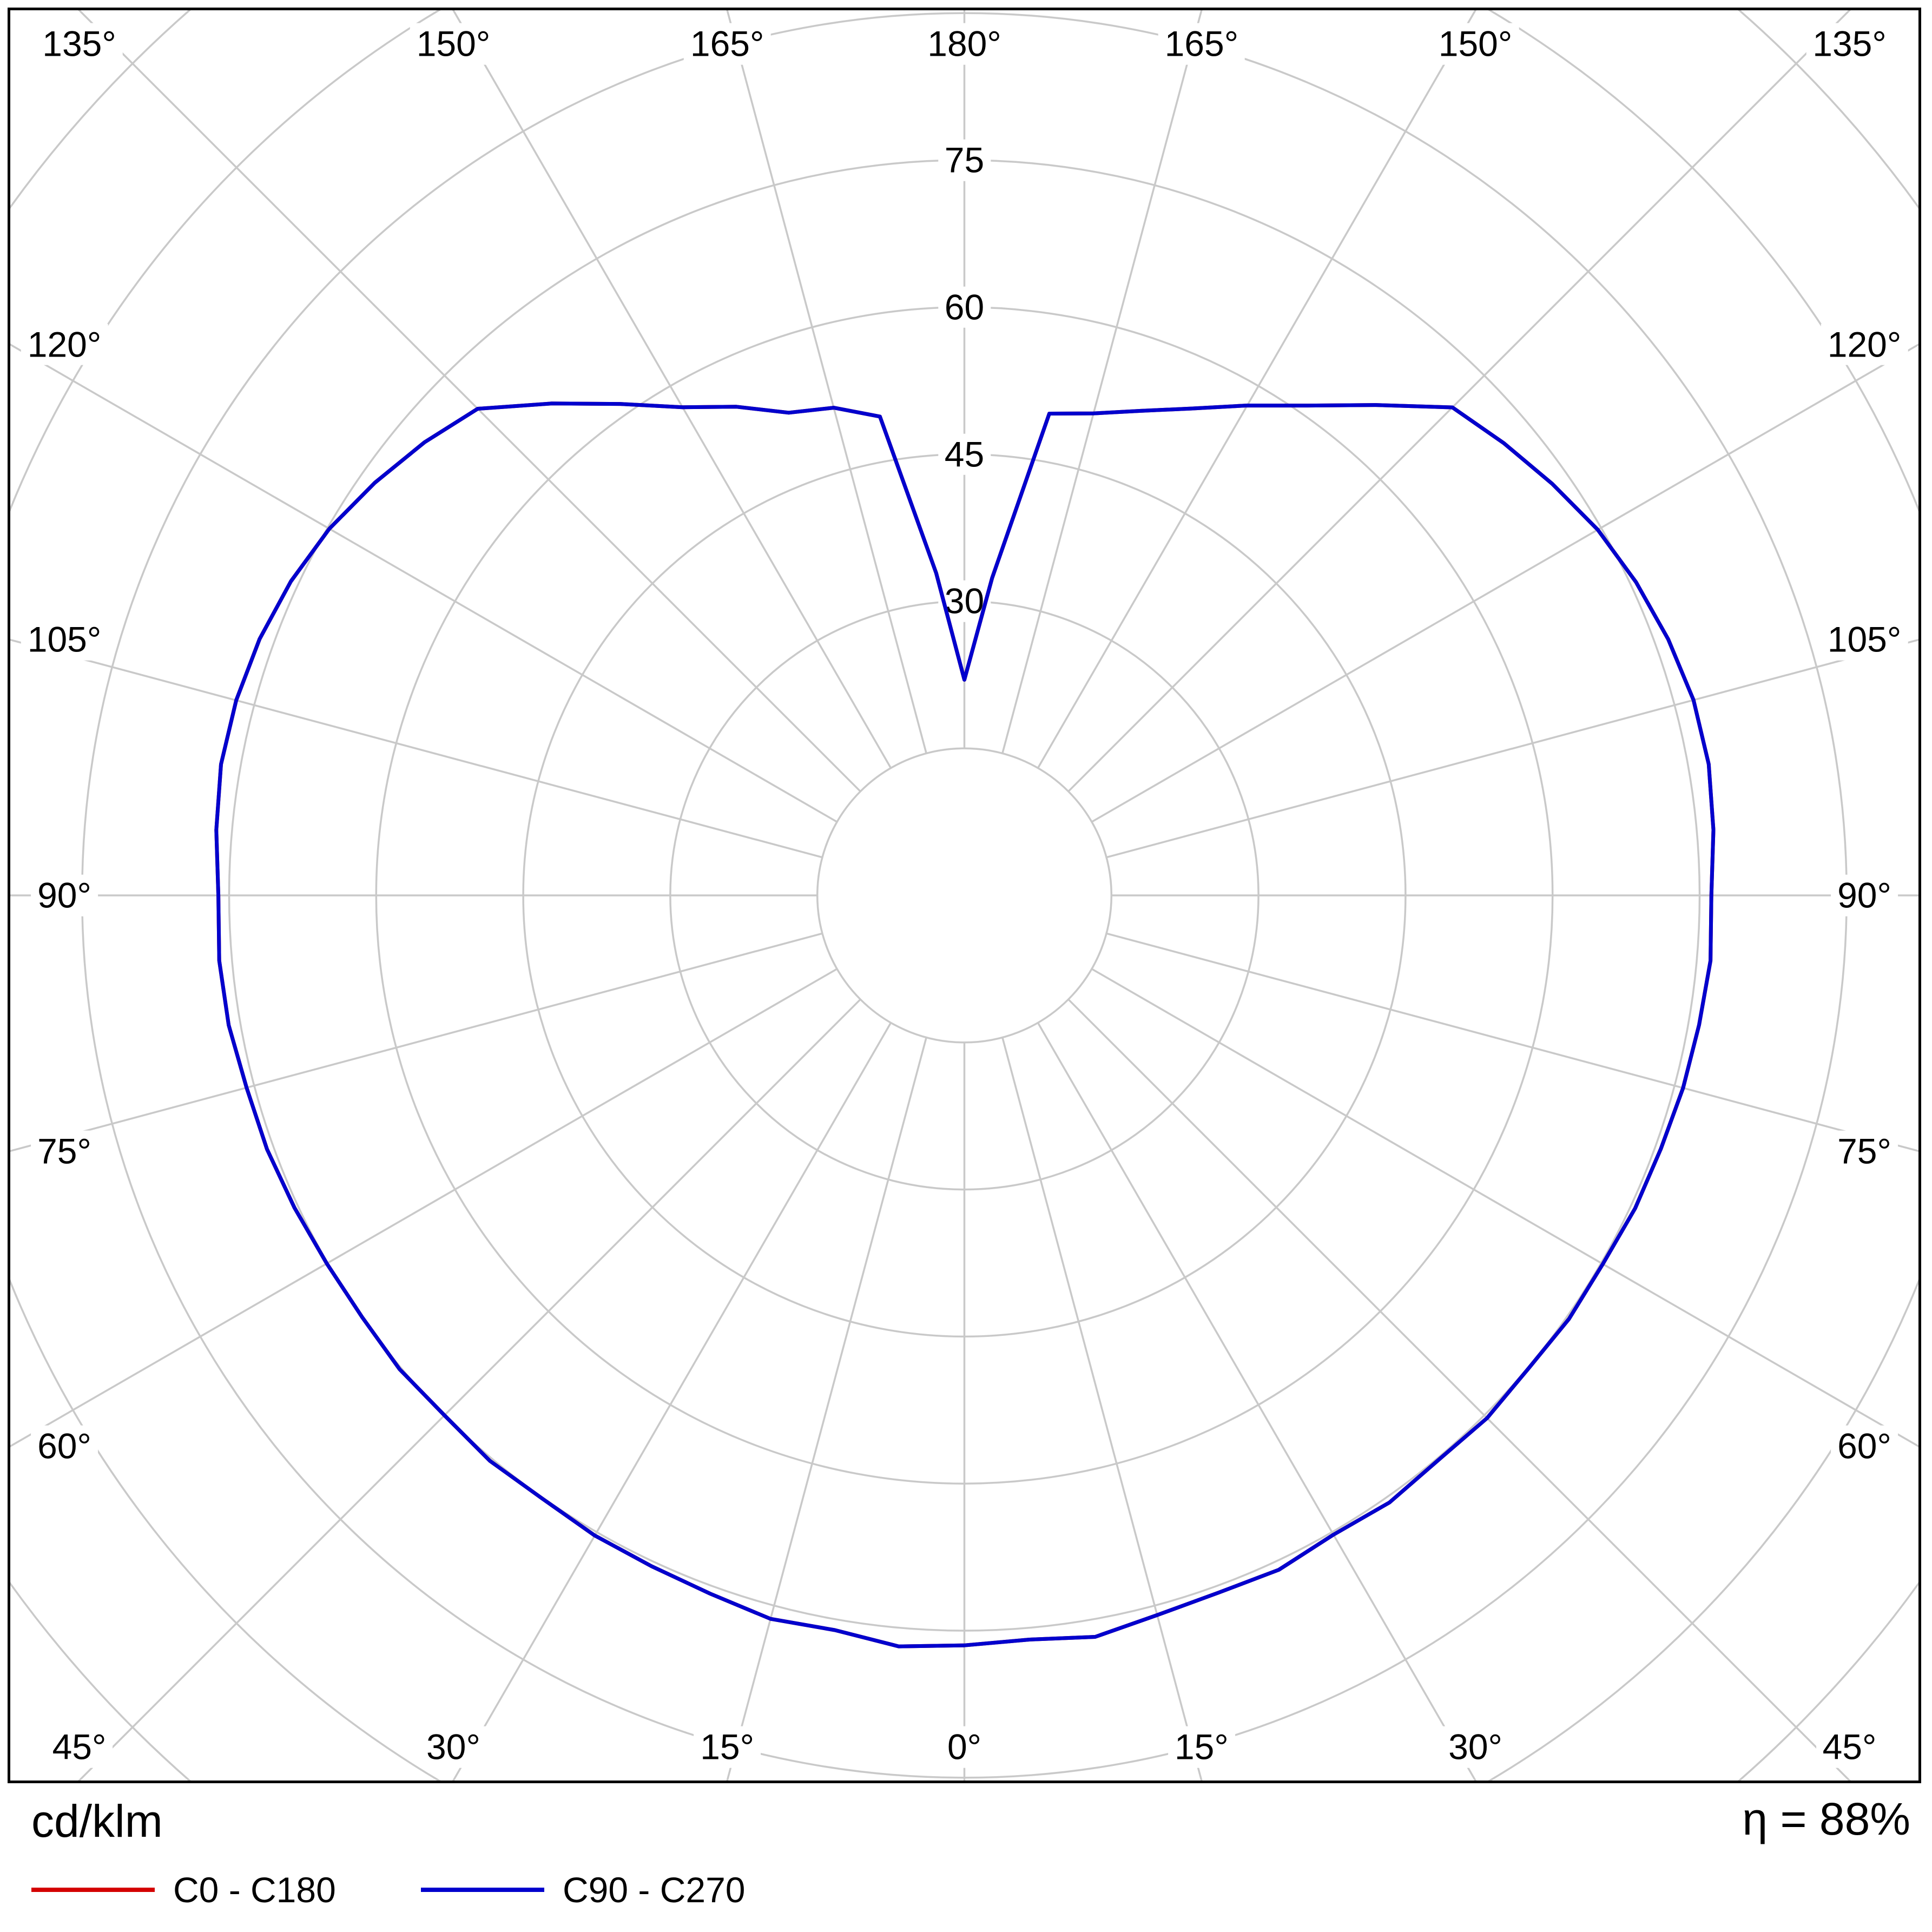 The width and height of the screenshot is (1932, 1932). Describe the element at coordinates (964, 44) in the screenshot. I see `angle-label: 180°` at that location.